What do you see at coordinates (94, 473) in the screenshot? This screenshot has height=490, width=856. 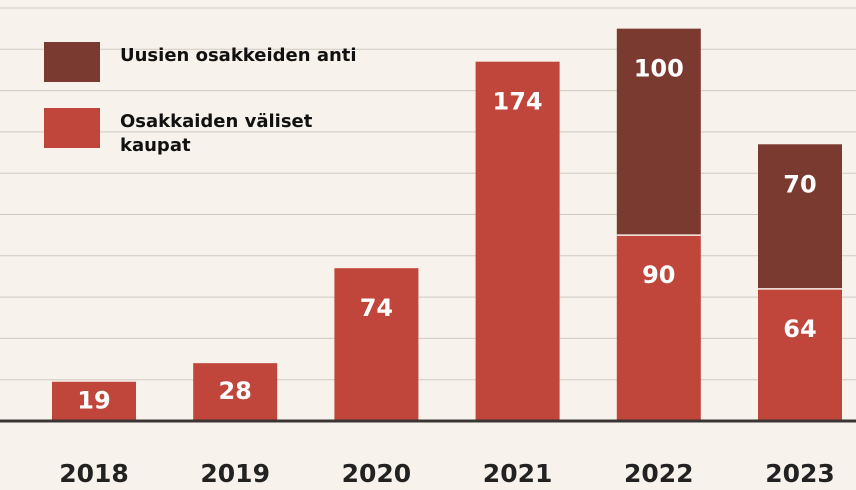 I see `x-tick-label: 2018` at bounding box center [94, 473].